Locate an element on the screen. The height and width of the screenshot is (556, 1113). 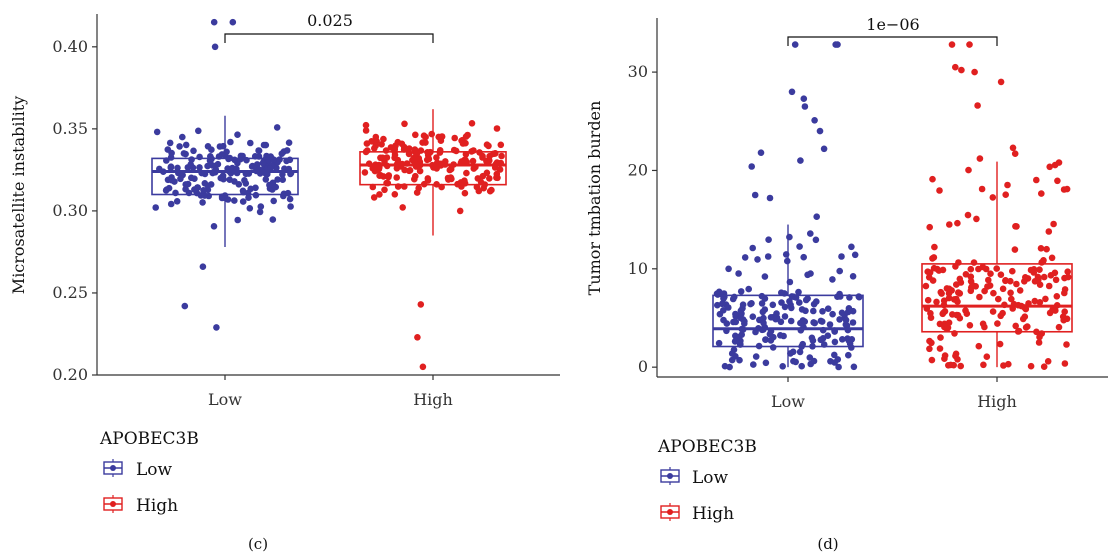
c-x-ticks: Low High is located at coordinates (330, 392).